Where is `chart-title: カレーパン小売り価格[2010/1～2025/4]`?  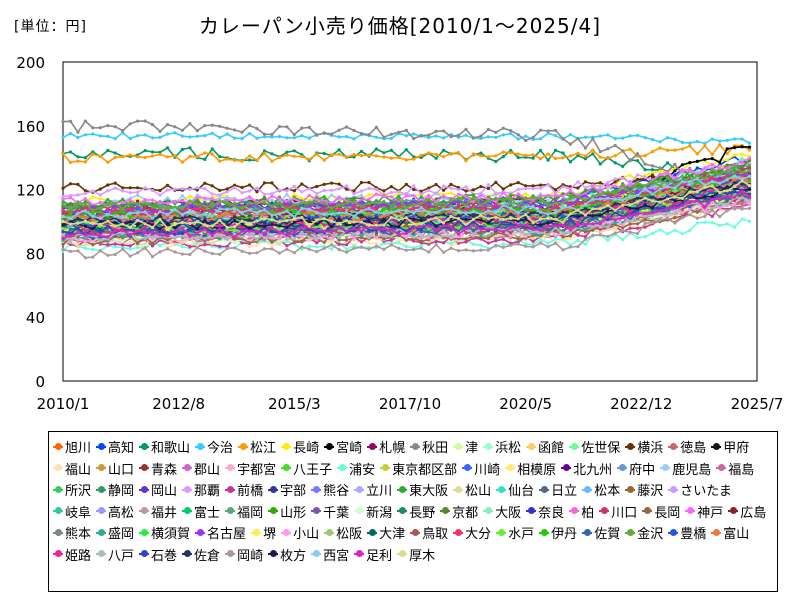 chart-title: カレーパン小売り価格[2010/1～2025/4] is located at coordinates (400, 26).